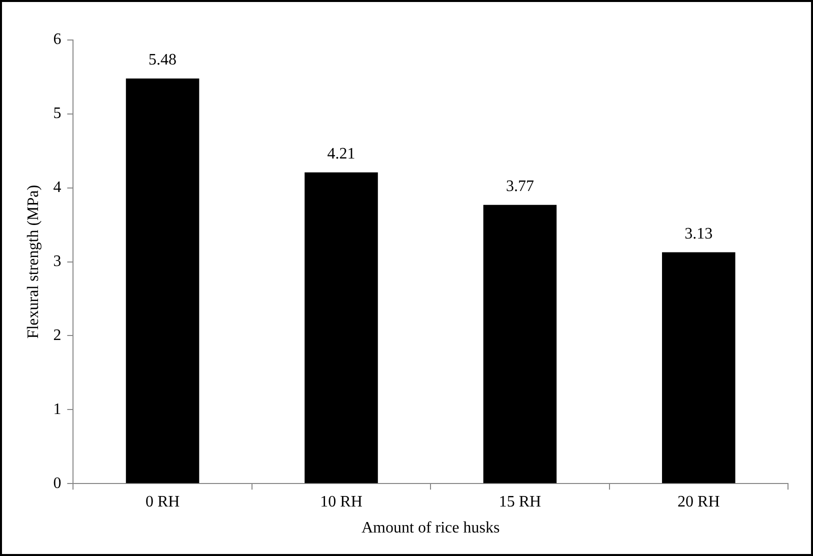 The width and height of the screenshot is (813, 556). Describe the element at coordinates (57, 335) in the screenshot. I see `y-tick-label: 2` at that location.